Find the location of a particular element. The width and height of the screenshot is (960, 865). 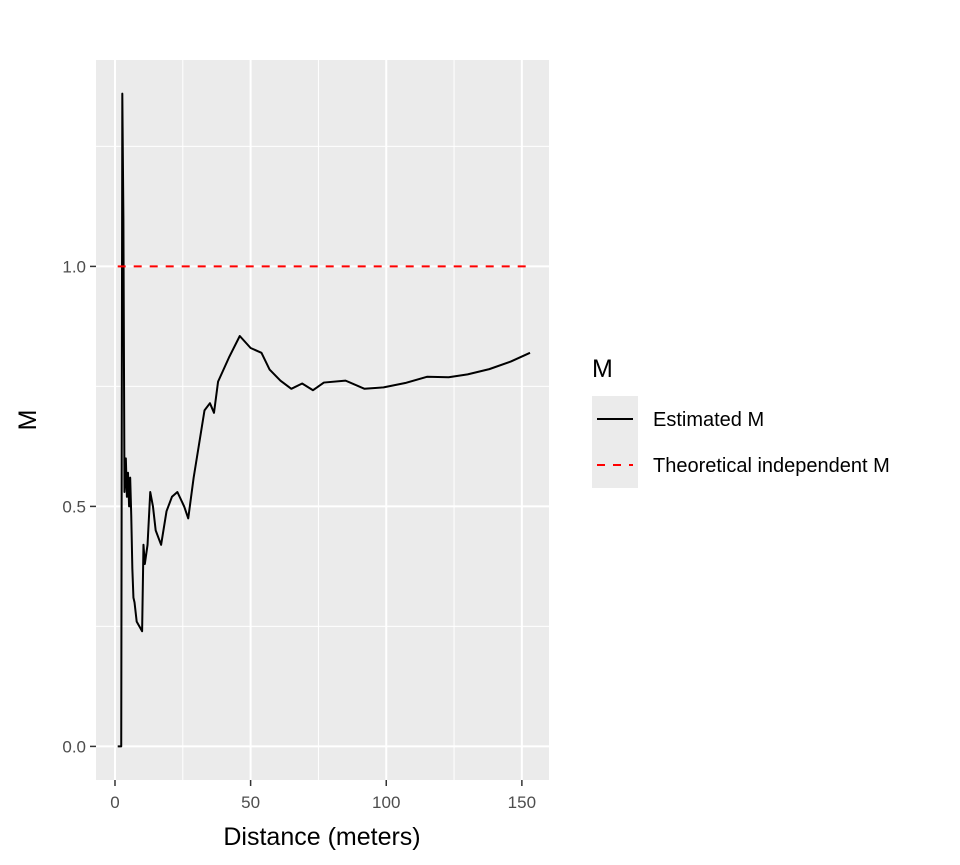

x-axis-title: Distance (meters) is located at coordinates (321, 837).